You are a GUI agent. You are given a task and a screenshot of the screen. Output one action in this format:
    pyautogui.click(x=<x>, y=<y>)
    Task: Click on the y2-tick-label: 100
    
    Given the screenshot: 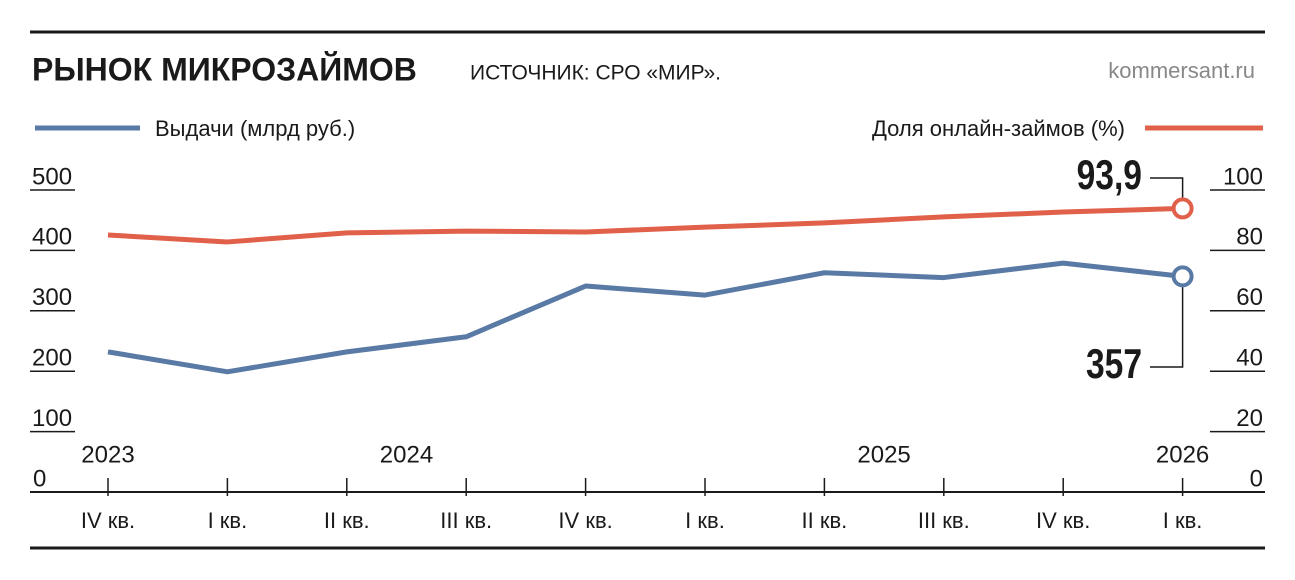 What is the action you would take?
    pyautogui.click(x=1243, y=176)
    